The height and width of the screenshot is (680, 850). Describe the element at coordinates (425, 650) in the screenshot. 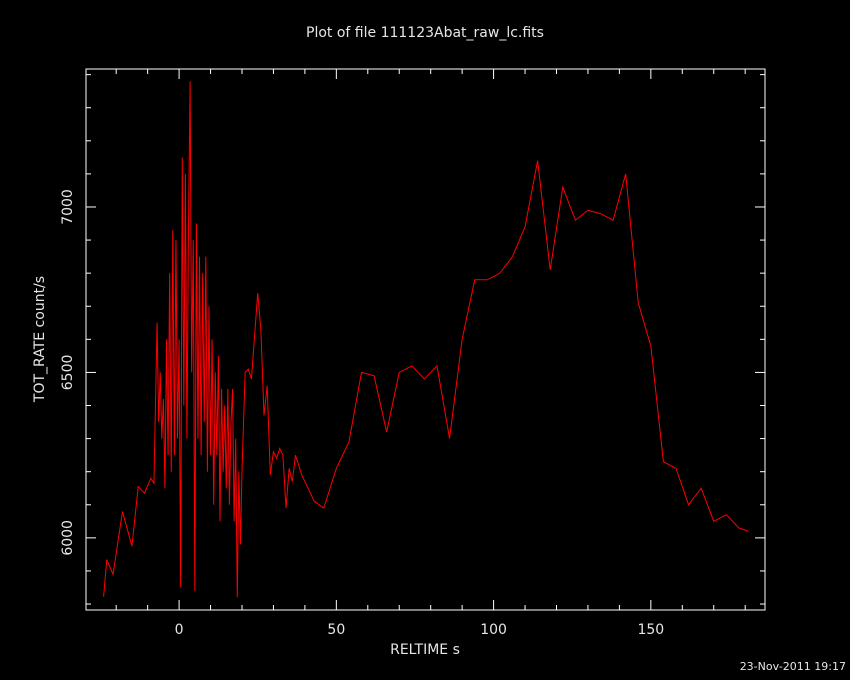

I see `x-axis-label: RELTIME s` at that location.